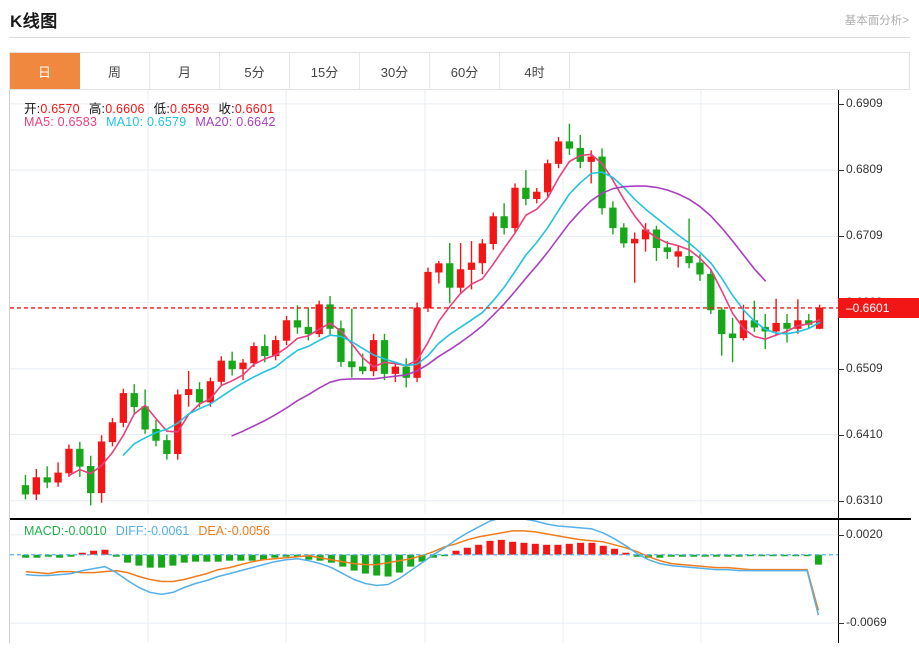  What do you see at coordinates (864, 533) in the screenshot?
I see `macd-tick-label: 0.0020` at bounding box center [864, 533].